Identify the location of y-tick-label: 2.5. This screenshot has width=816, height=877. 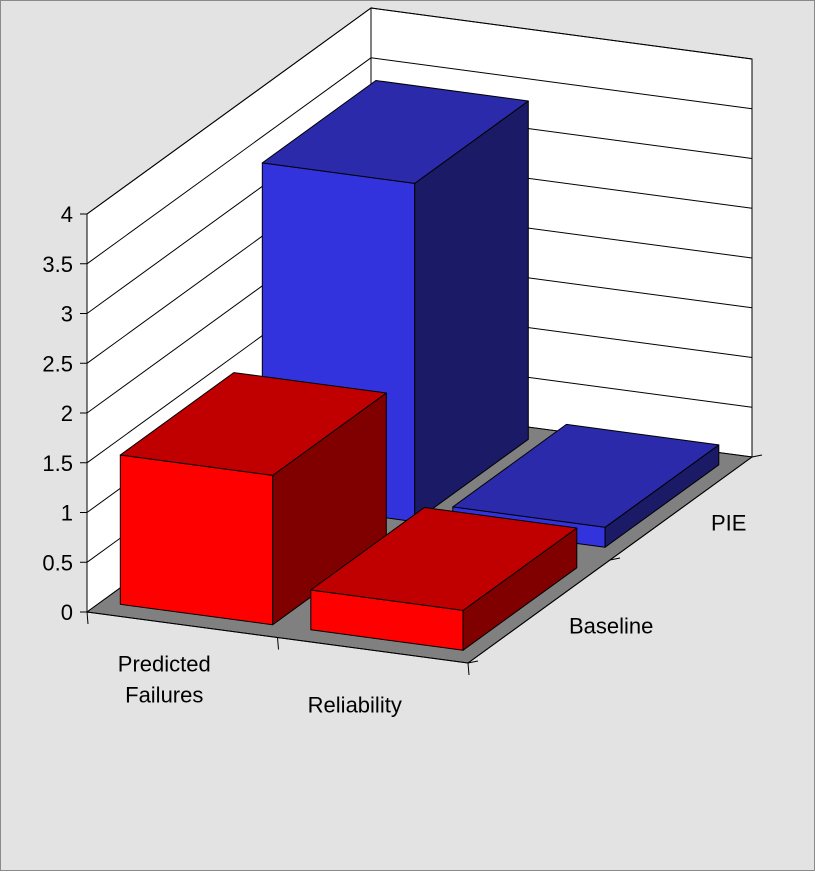
(57, 363).